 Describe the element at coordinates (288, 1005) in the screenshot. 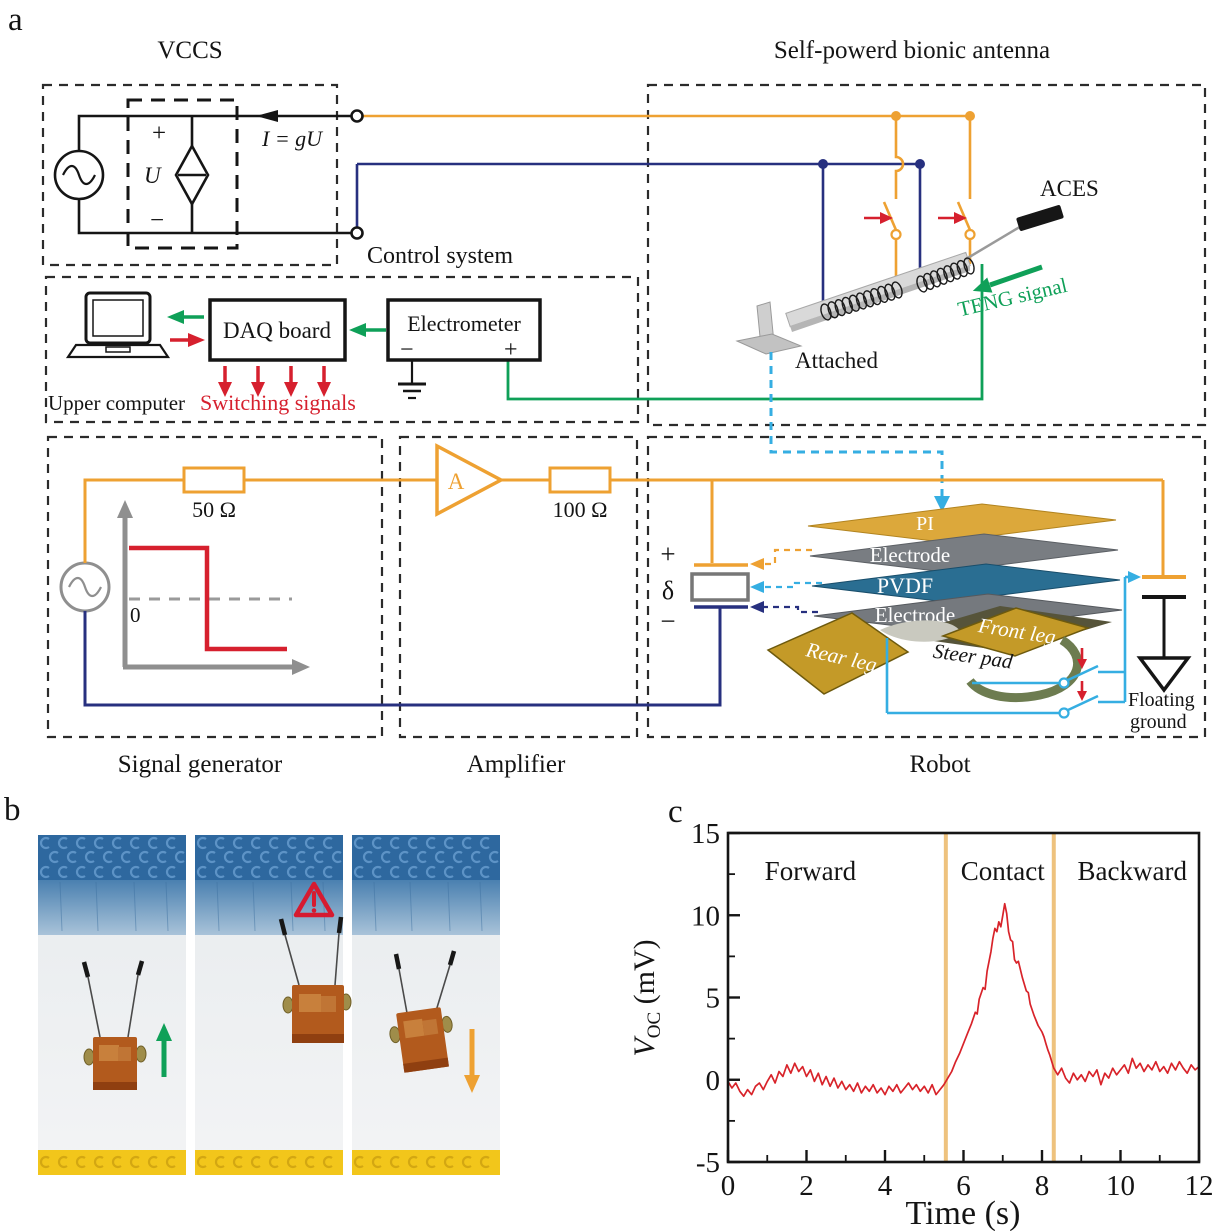

I see `robot-foot` at that location.